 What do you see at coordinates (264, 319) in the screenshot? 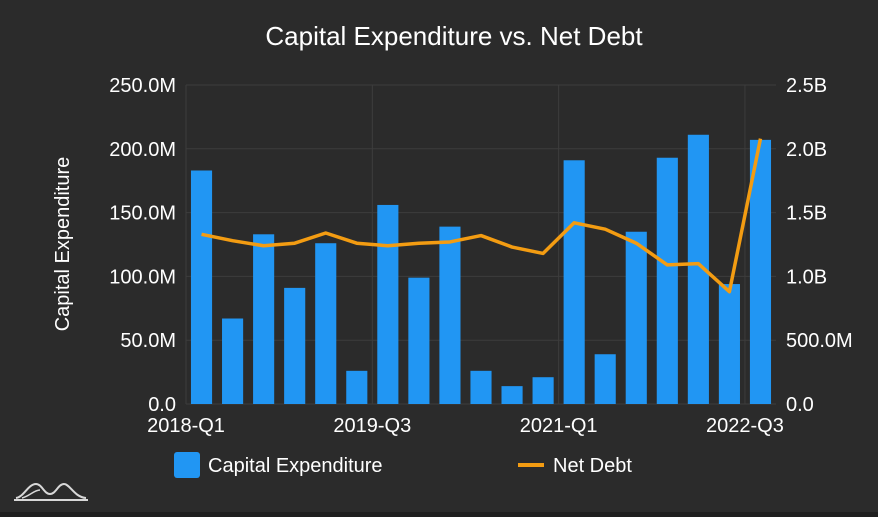
I see `bar-2018-Q3` at bounding box center [264, 319].